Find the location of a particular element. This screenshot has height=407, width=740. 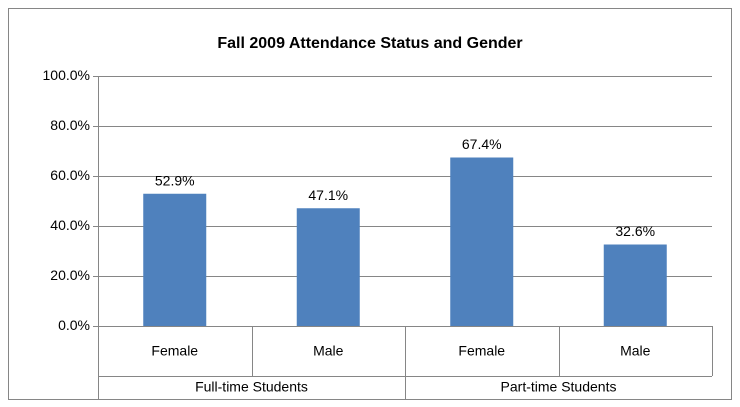

y-tick-label: 100.0% is located at coordinates (66, 75).